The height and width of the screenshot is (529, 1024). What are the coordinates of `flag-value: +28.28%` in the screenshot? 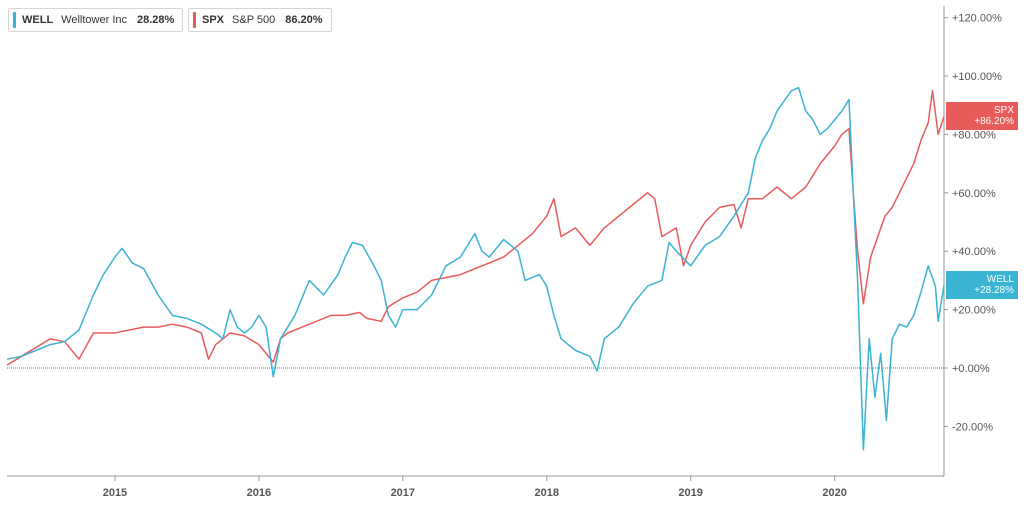 It's located at (994, 291).